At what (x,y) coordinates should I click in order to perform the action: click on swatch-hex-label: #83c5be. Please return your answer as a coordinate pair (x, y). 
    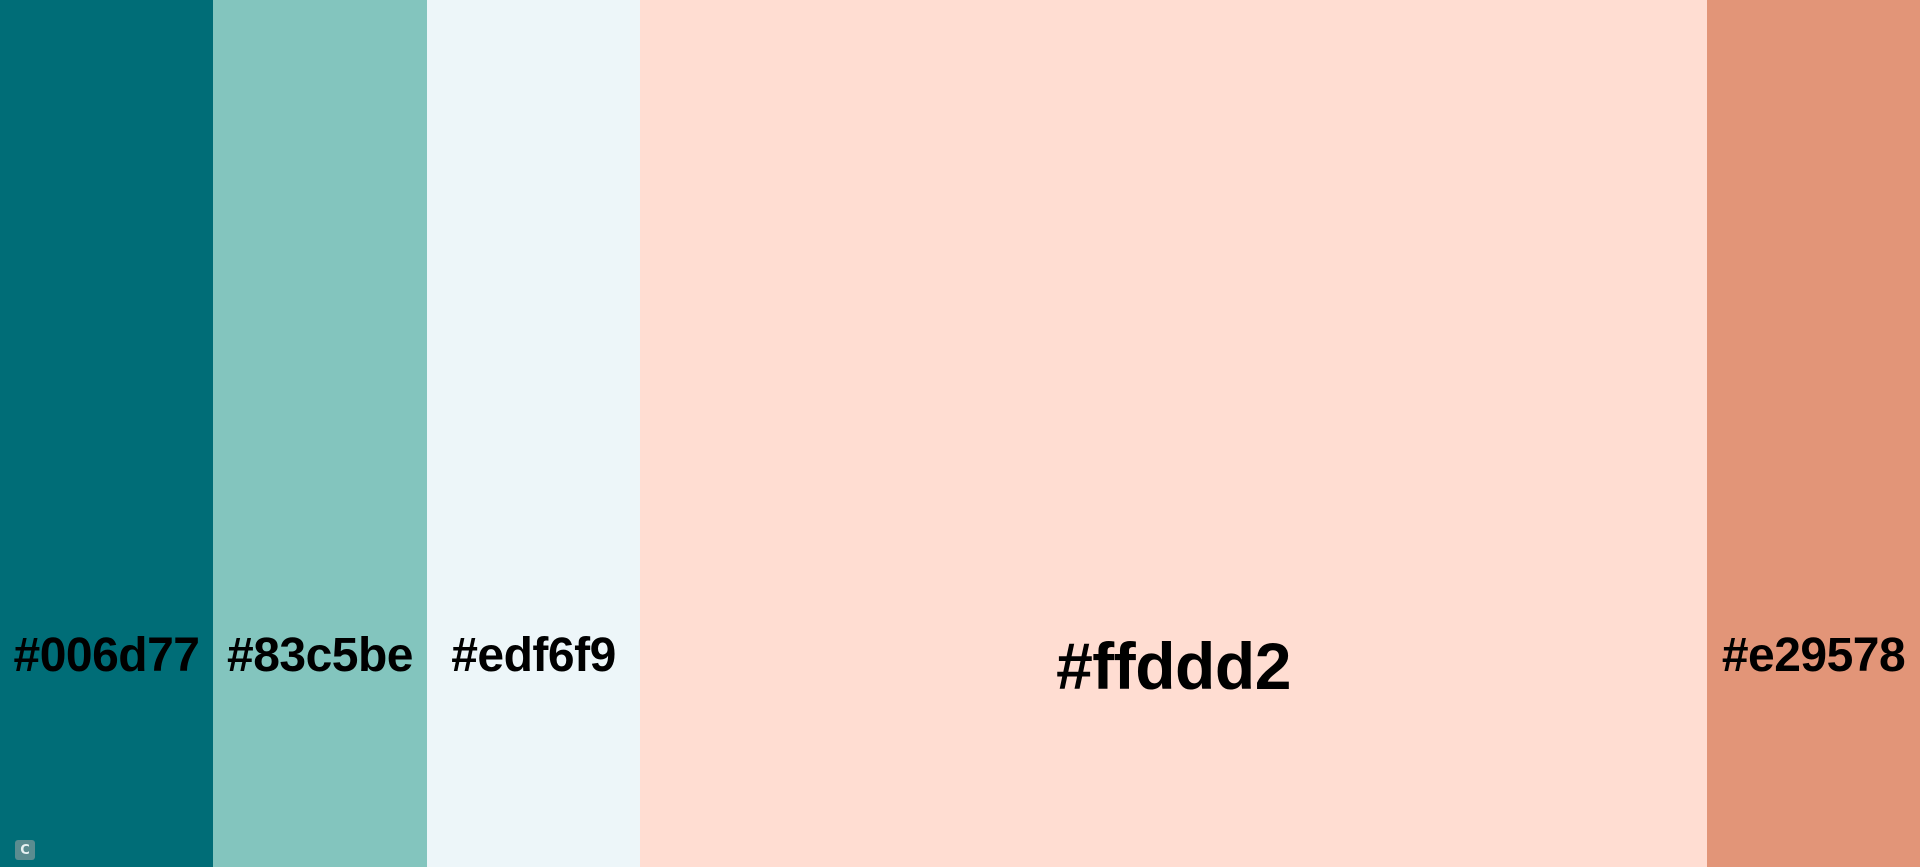
    Looking at the image, I should click on (320, 655).